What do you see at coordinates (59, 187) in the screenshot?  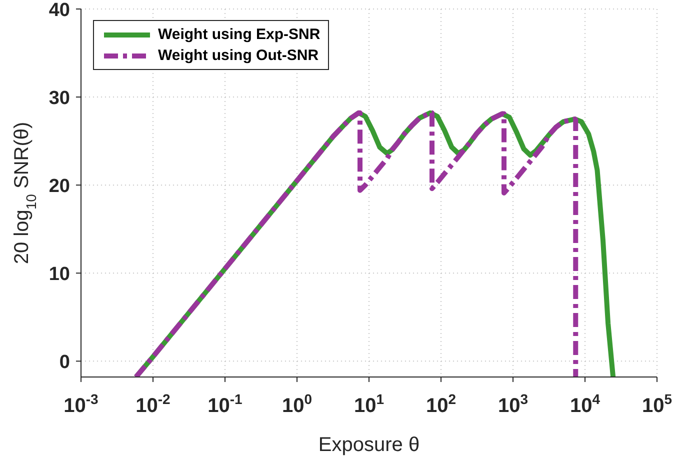 I see `y-tick-label: 20` at bounding box center [59, 187].